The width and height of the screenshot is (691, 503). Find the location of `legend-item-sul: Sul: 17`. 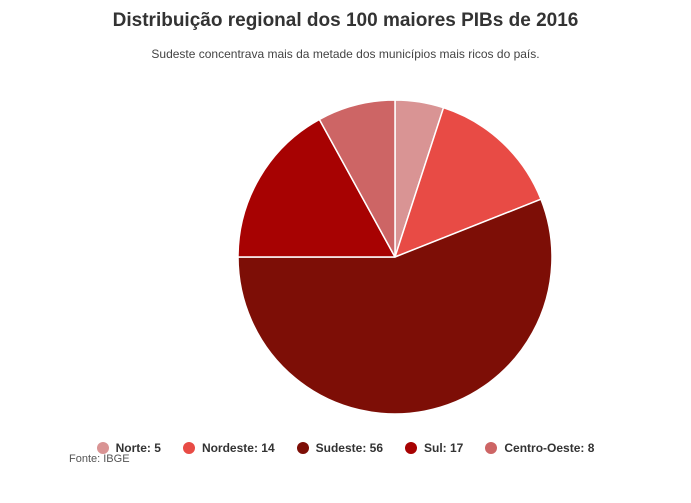

legend-item-sul: Sul: 17 is located at coordinates (434, 448).